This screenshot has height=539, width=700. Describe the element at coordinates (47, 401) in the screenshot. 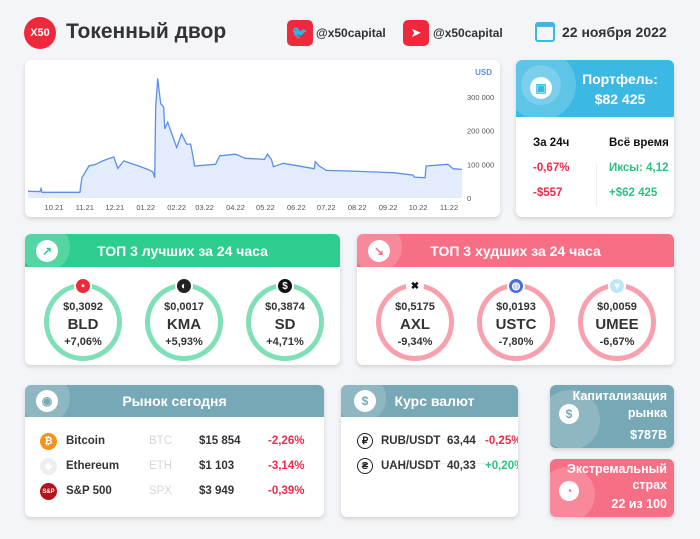

I see `globe-icon: ◉` at that location.